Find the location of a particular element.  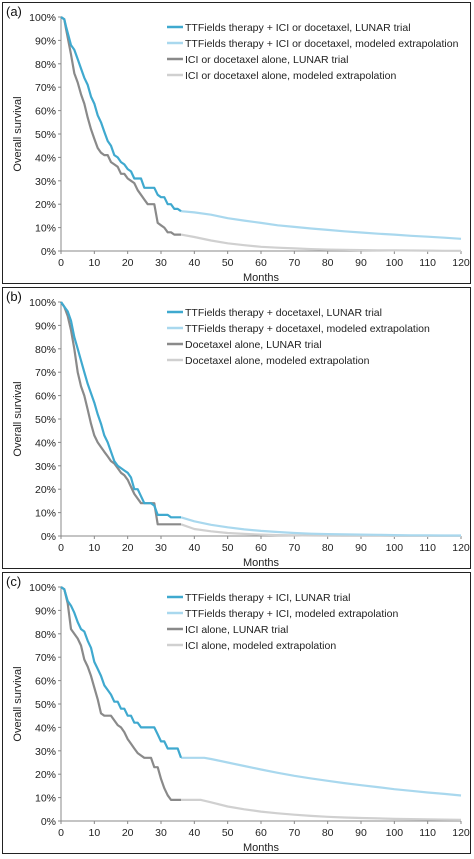

legend-label-4: Docetaxel alone, modeled extrapolation is located at coordinates (277, 361).